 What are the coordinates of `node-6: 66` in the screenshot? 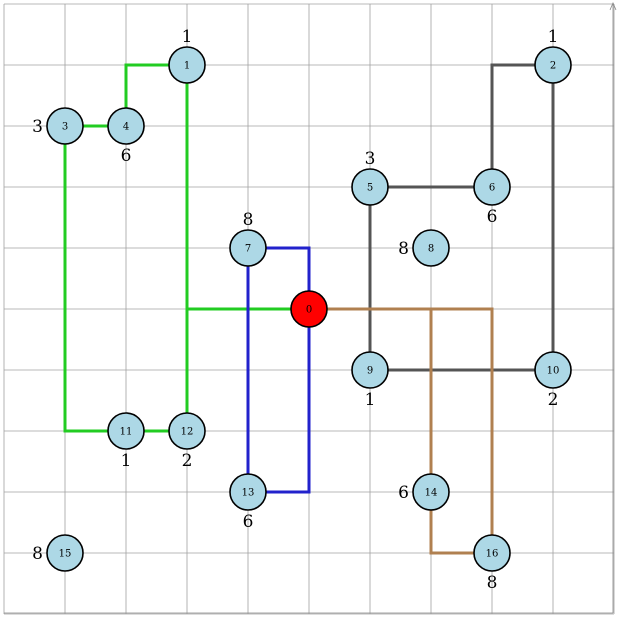 It's located at (492, 197).